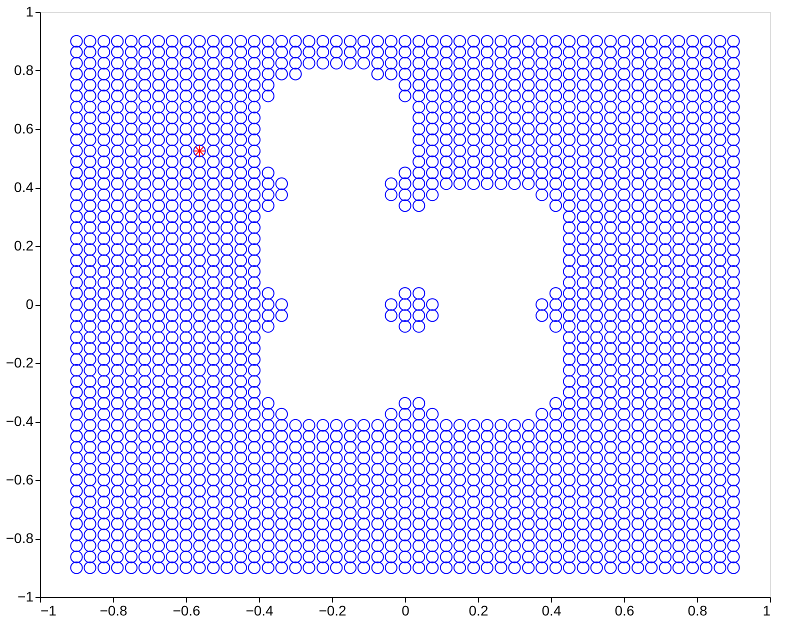  What do you see at coordinates (260, 610) in the screenshot?
I see `x-tick-label: −0.4` at bounding box center [260, 610].